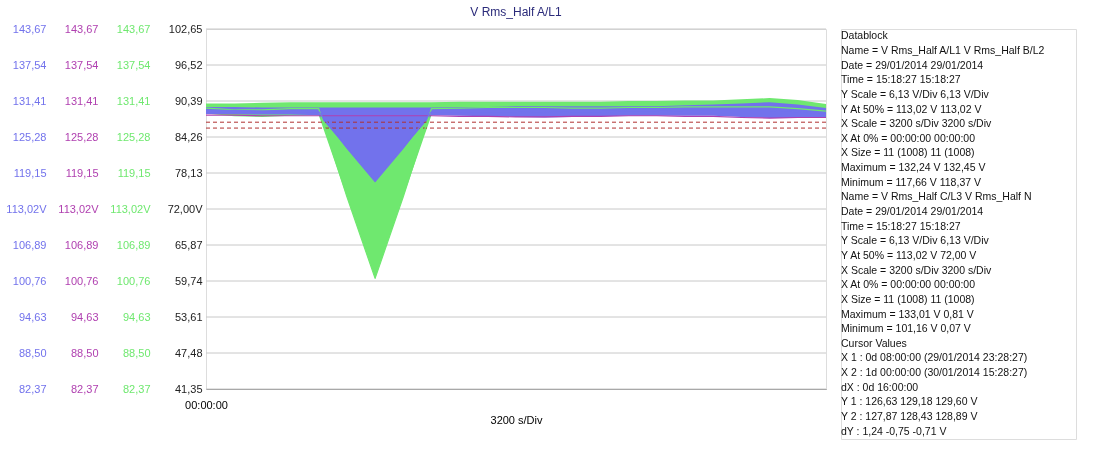 This screenshot has height=452, width=1118. I want to click on text: Y 1 : 126,63 129,18 129,60 V, so click(909, 401).